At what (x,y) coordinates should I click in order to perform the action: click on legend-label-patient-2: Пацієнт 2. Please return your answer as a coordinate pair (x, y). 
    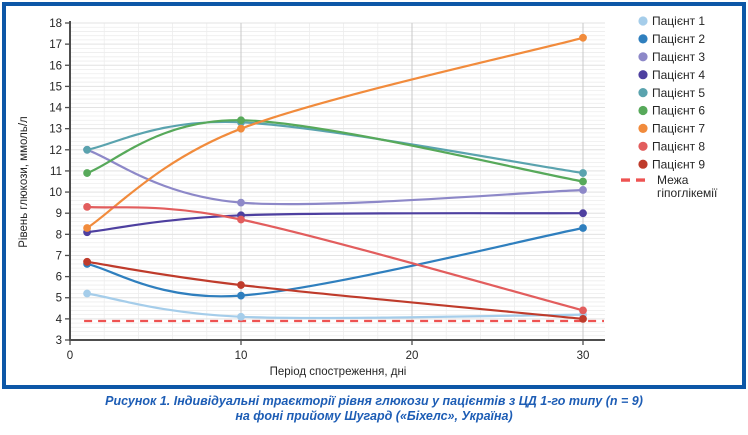
    Looking at the image, I should click on (678, 39).